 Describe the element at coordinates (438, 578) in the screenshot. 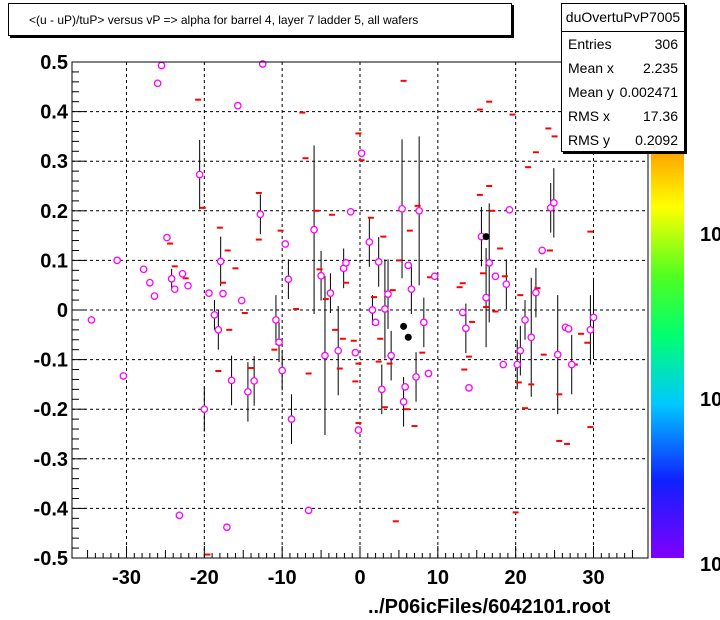

I see `x-tick-label: 10` at that location.